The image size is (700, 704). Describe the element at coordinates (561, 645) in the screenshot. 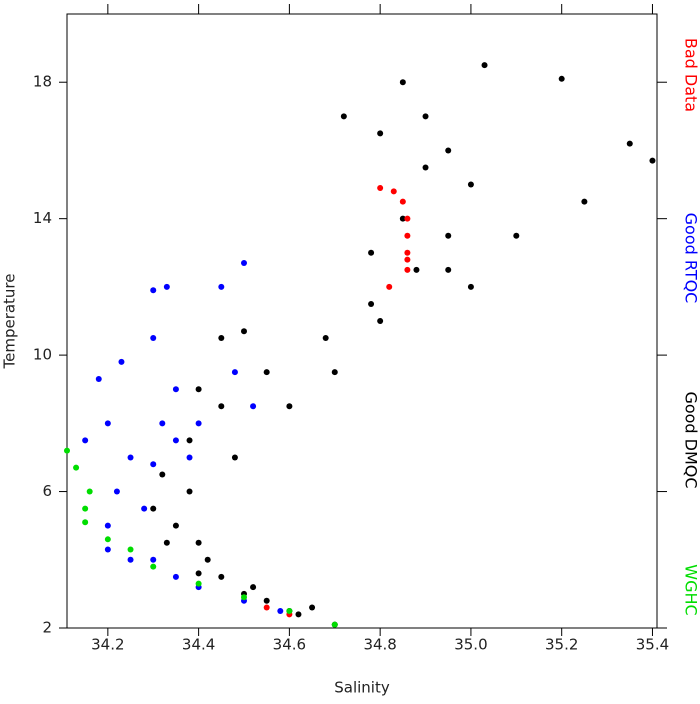

I see `x-tick-label: 35.2` at that location.